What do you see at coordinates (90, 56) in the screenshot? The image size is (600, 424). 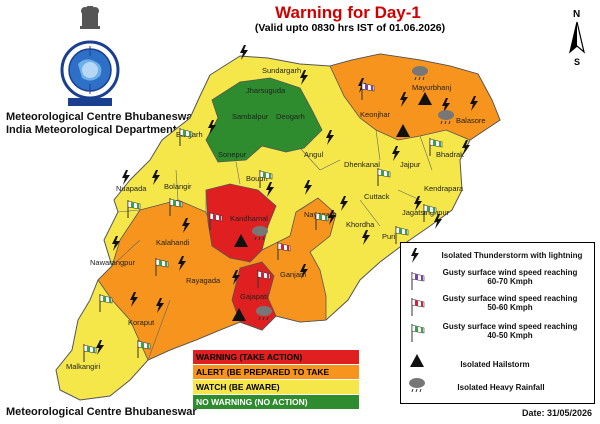 I see `imd-emblem-logo` at bounding box center [90, 56].